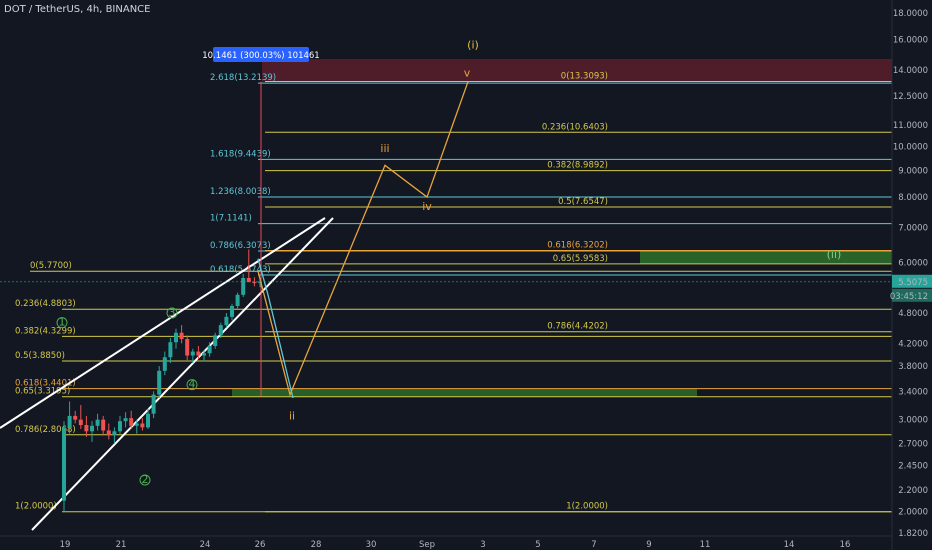 The height and width of the screenshot is (550, 932). Describe the element at coordinates (913, 534) in the screenshot. I see `price-tick-label: 1.8200` at that location.